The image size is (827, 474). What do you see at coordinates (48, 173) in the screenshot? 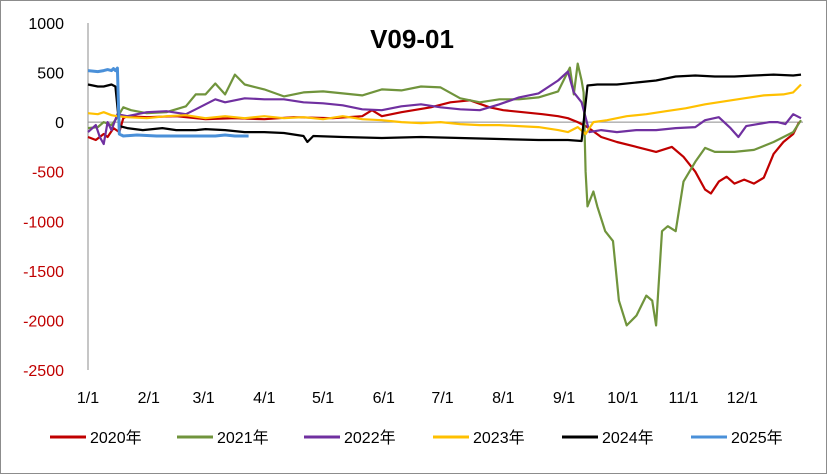
I see `y-tick-label: -500` at bounding box center [48, 173].